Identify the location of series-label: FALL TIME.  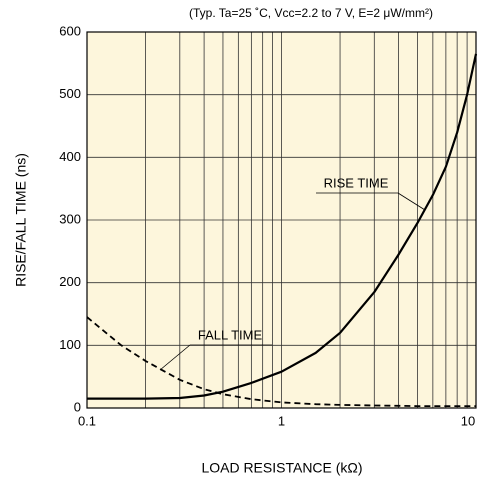
(230, 334).